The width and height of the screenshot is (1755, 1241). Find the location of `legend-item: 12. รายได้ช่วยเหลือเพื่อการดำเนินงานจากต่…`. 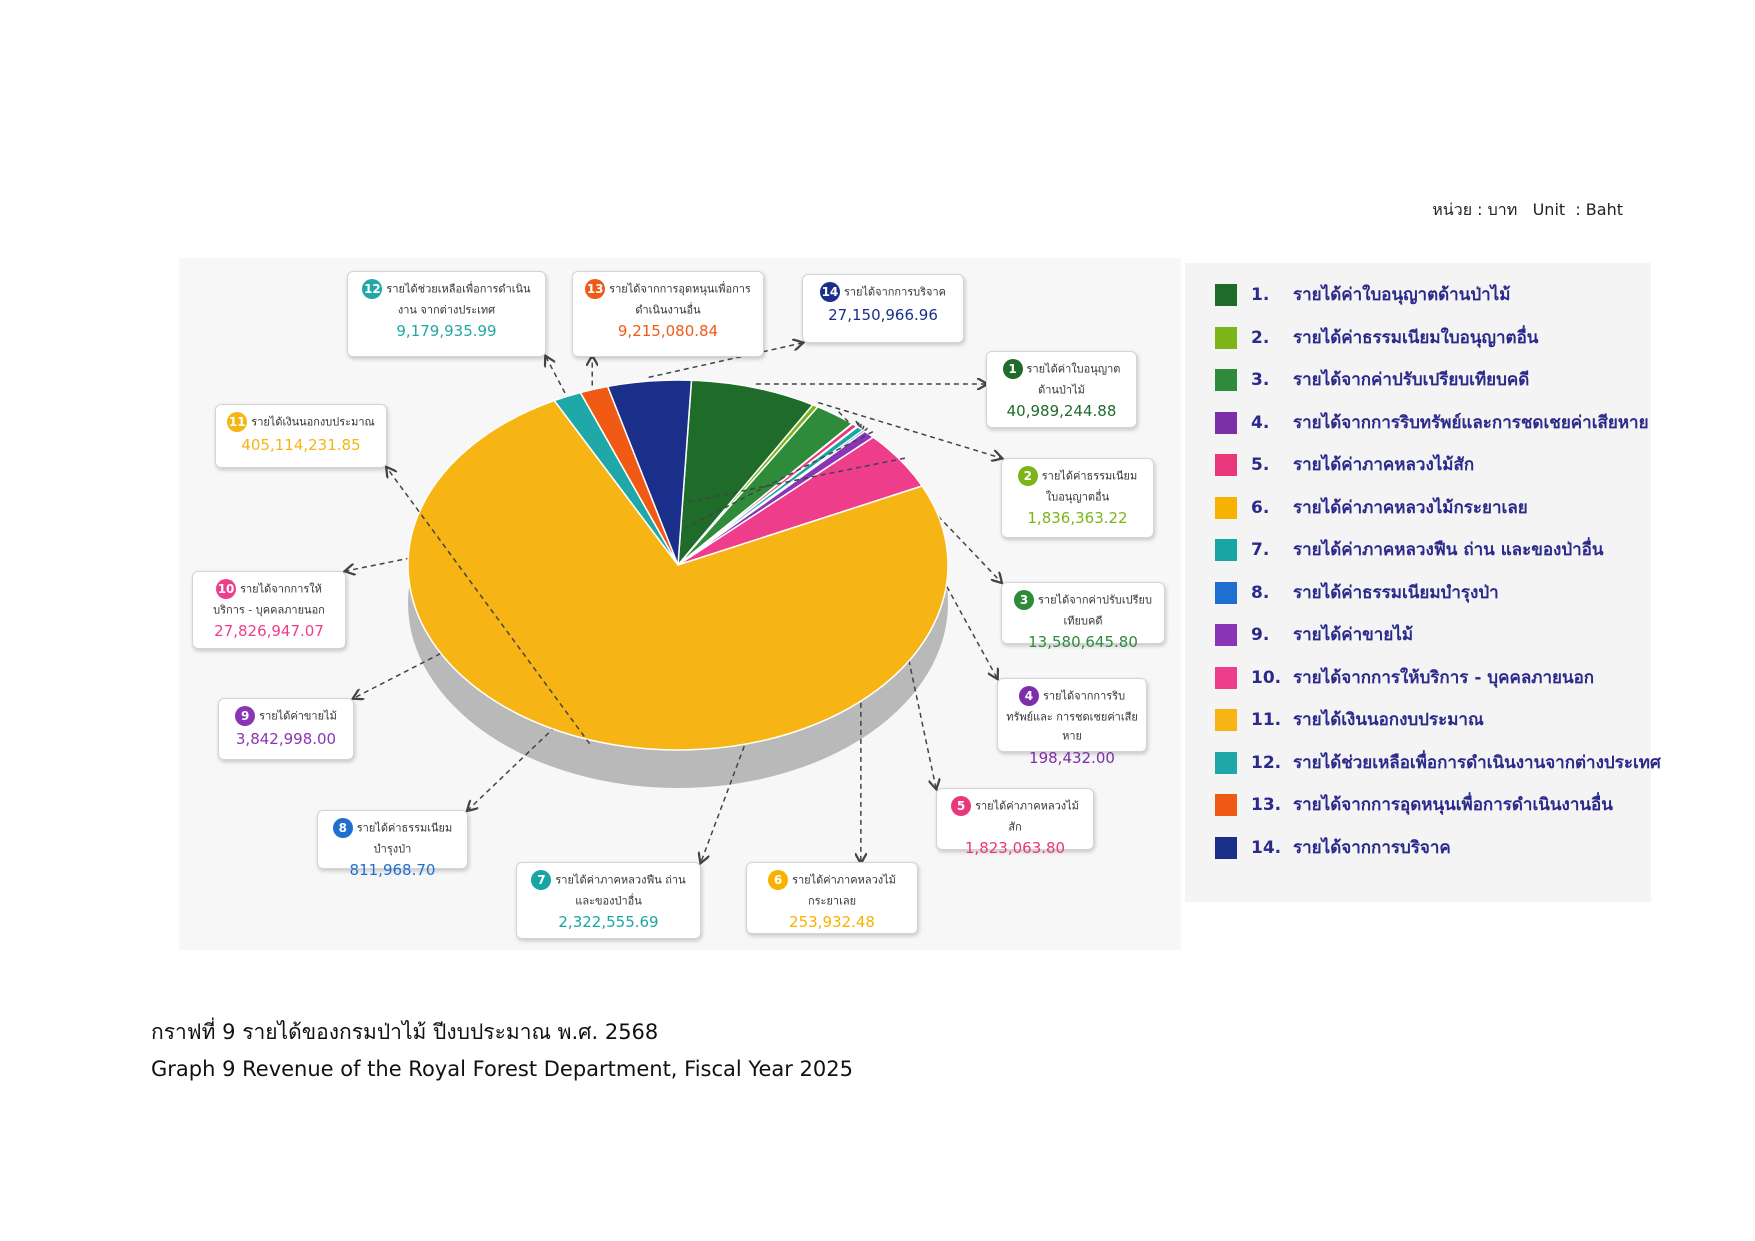

legend-item: 12. รายได้ช่วยเหลือเพื่อการดำเนินงานจากต่… is located at coordinates (1438, 762).